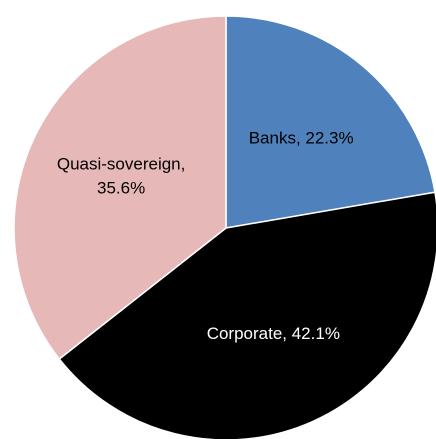  I want to click on slice-label: Corporate, 42.1%, so click(273, 333).